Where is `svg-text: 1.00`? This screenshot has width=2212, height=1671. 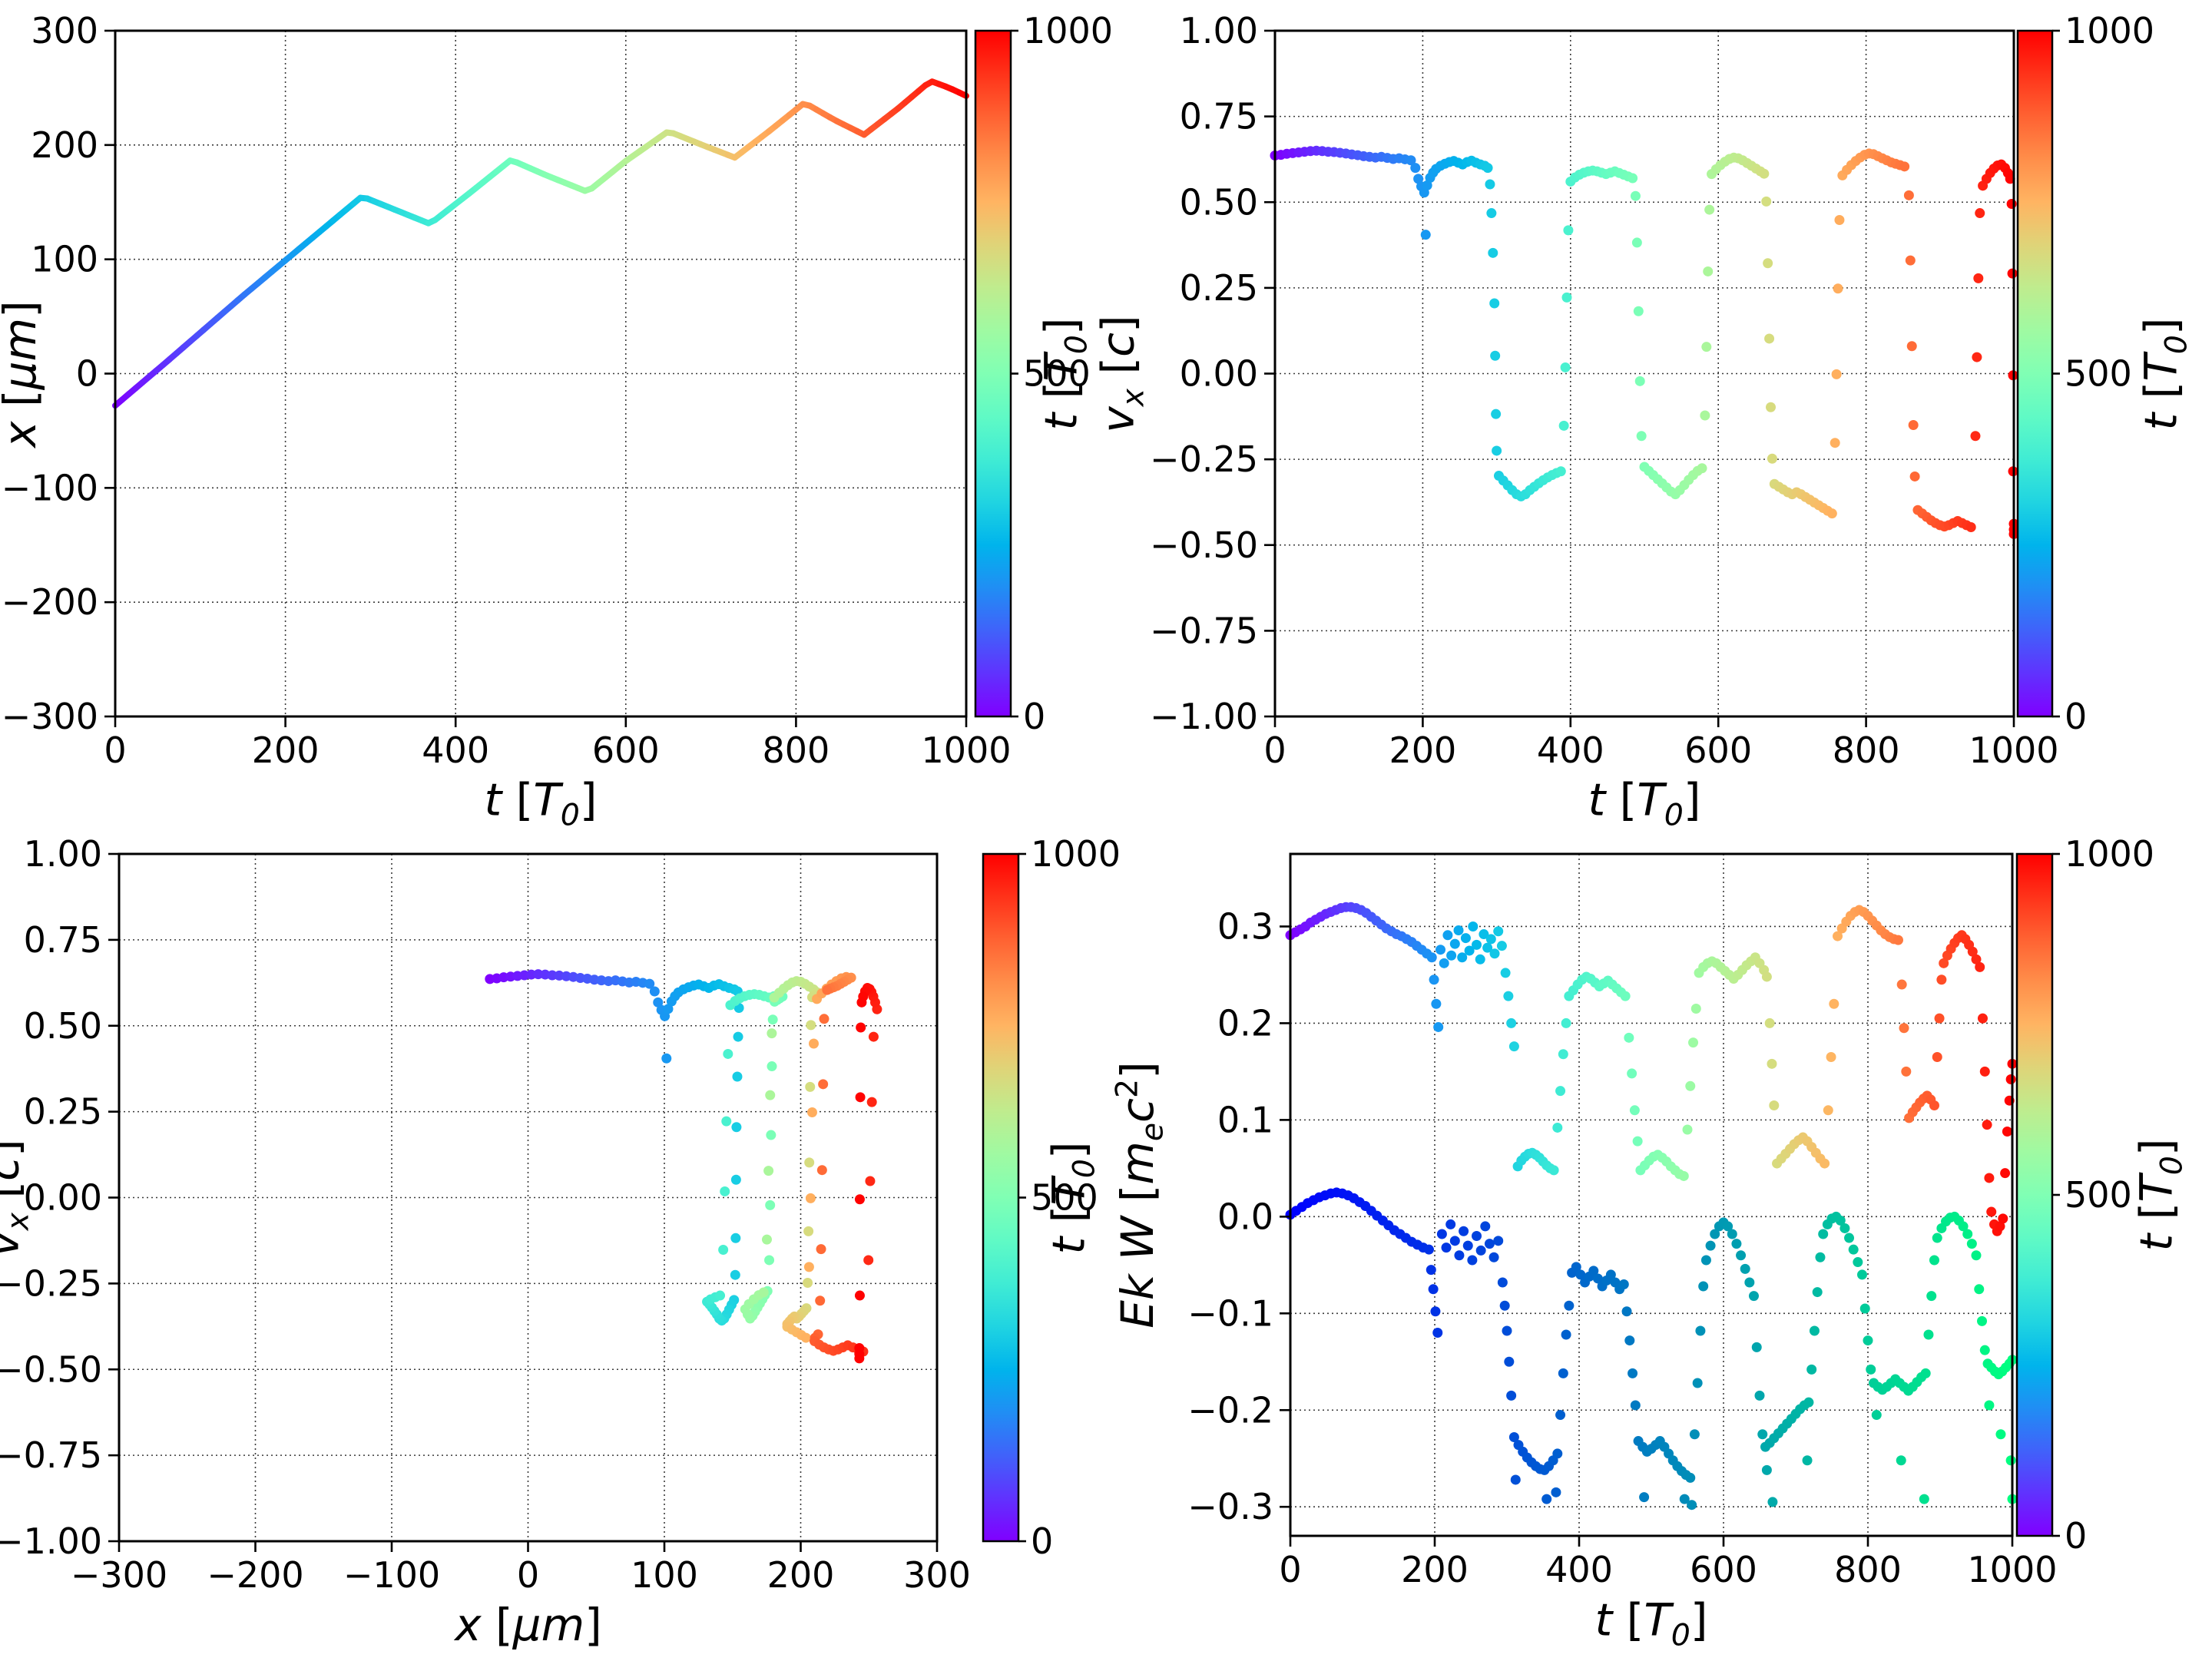
svg-text: 1.00 is located at coordinates (1219, 30).